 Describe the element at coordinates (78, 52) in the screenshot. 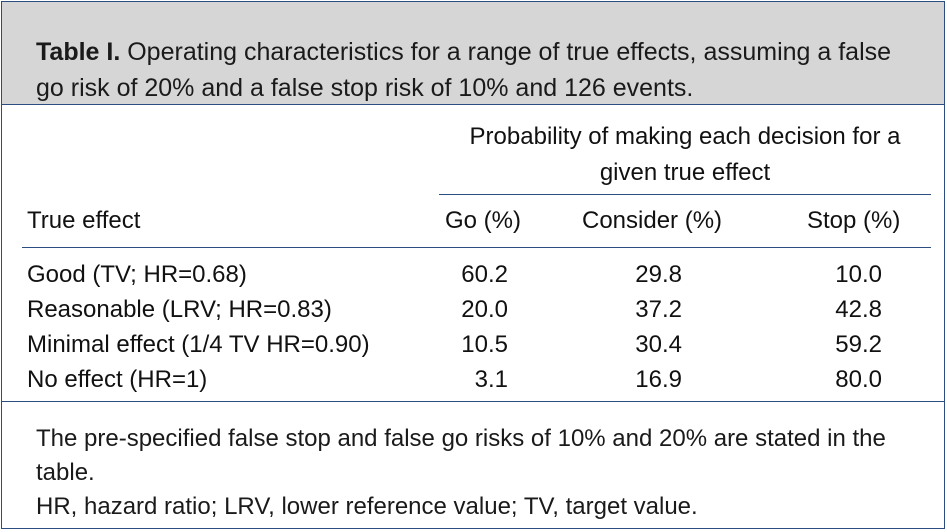

I see `table-caption-label: Table I.` at that location.